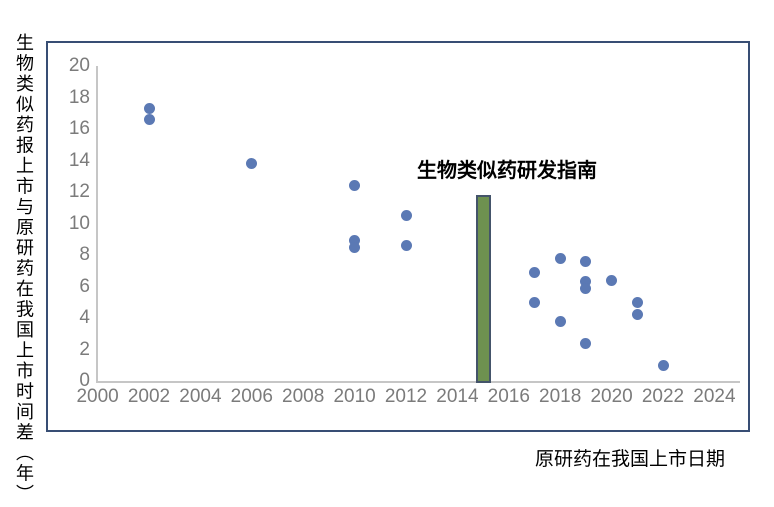 The height and width of the screenshot is (507, 774). What do you see at coordinates (79, 223) in the screenshot?
I see `y-tick-label: 10` at bounding box center [79, 223].